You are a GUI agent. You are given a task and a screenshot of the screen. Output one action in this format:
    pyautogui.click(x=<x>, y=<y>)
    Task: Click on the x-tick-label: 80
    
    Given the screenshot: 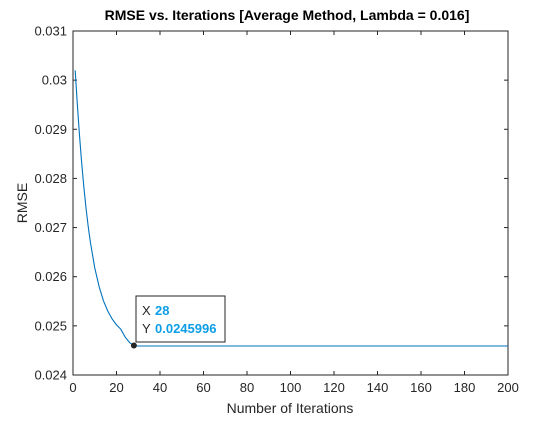 What is the action you would take?
    pyautogui.click(x=247, y=387)
    